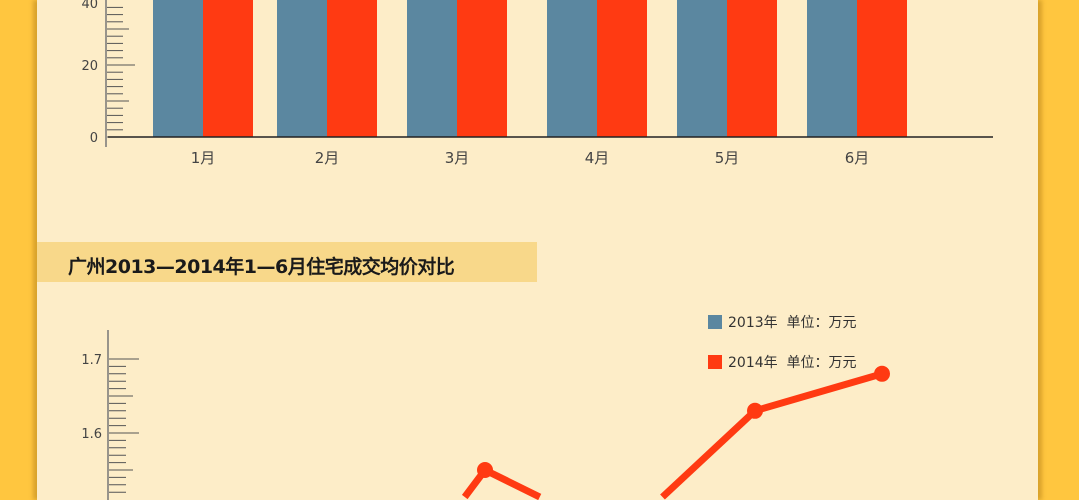 The height and width of the screenshot is (500, 1079). What do you see at coordinates (715, 362) in the screenshot?
I see `legend-swatch-2014` at bounding box center [715, 362].